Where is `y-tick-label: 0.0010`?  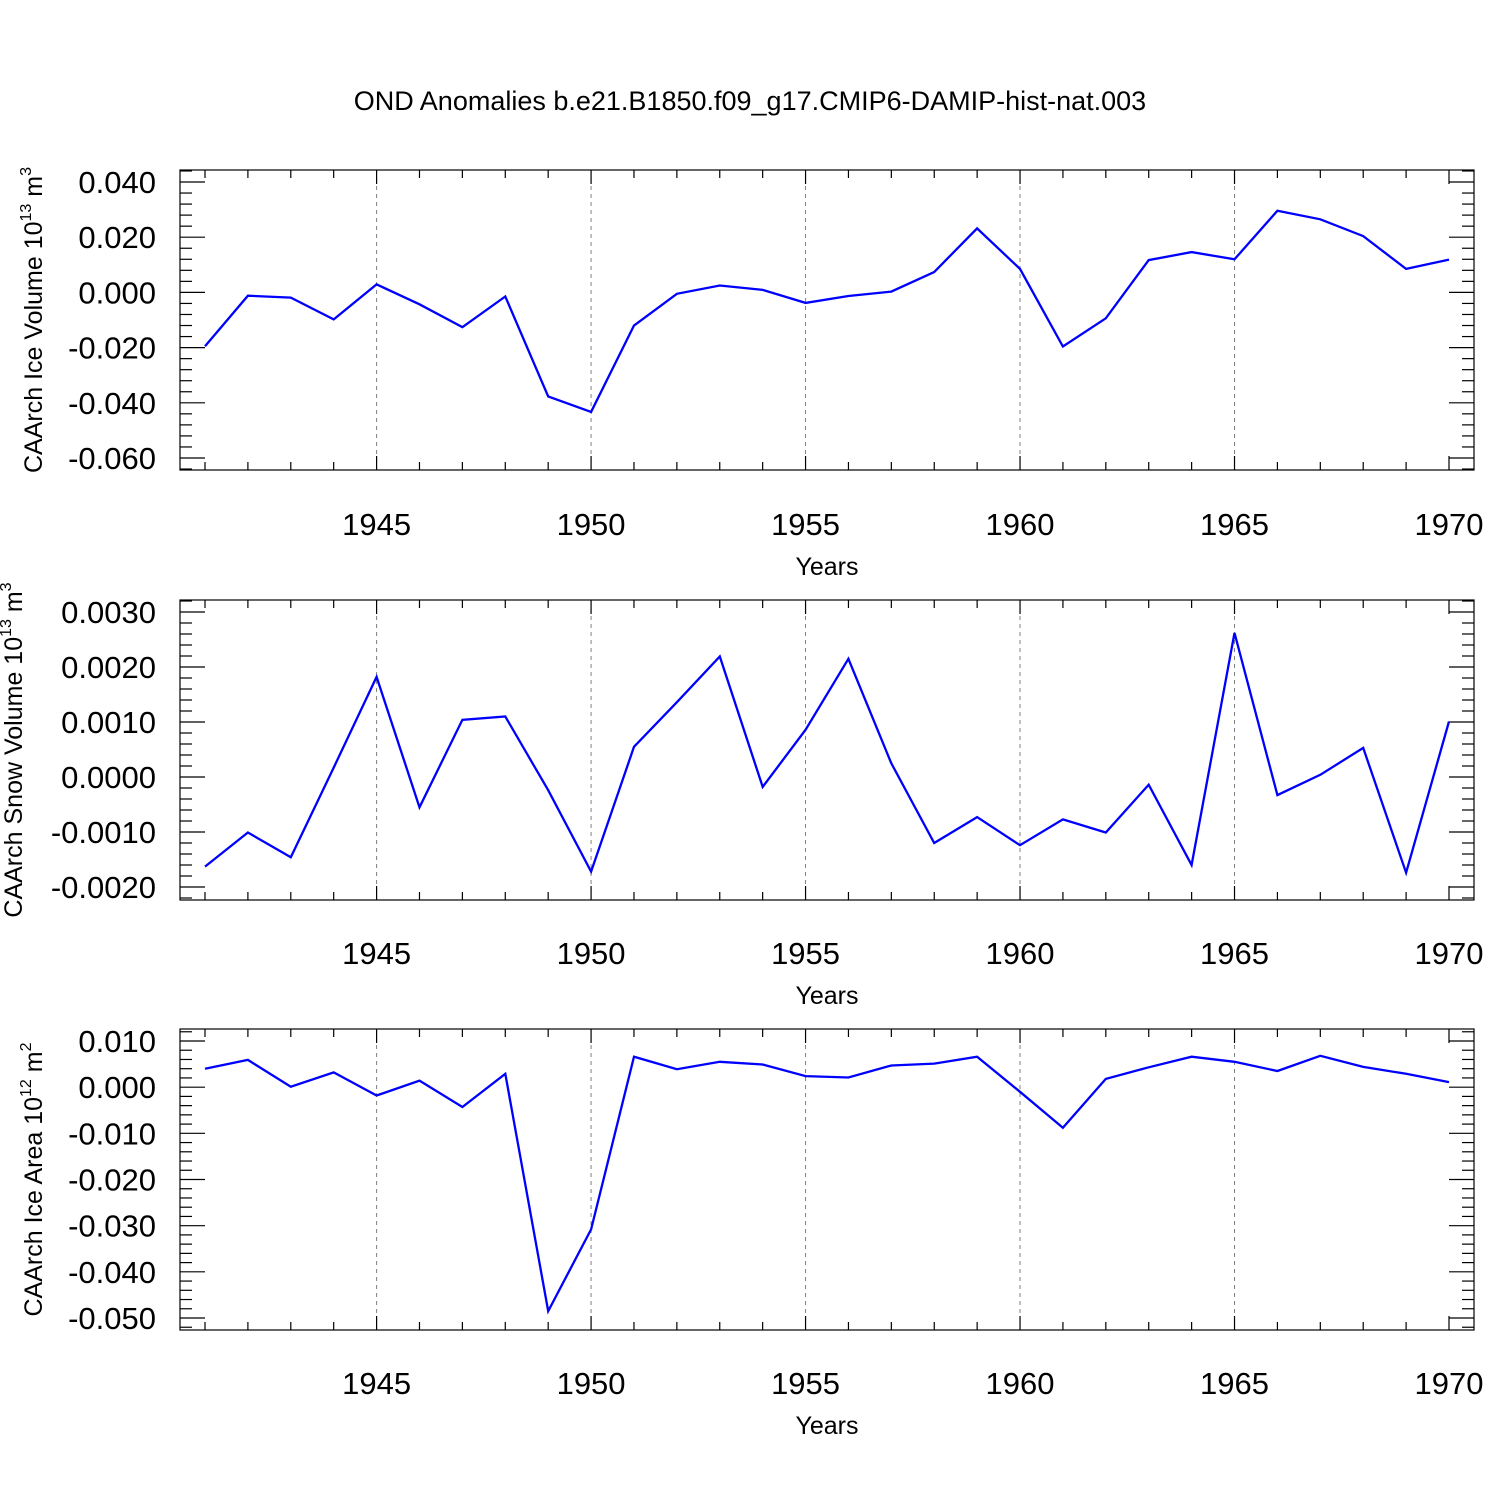 y-tick-label: 0.0010 is located at coordinates (108, 722).